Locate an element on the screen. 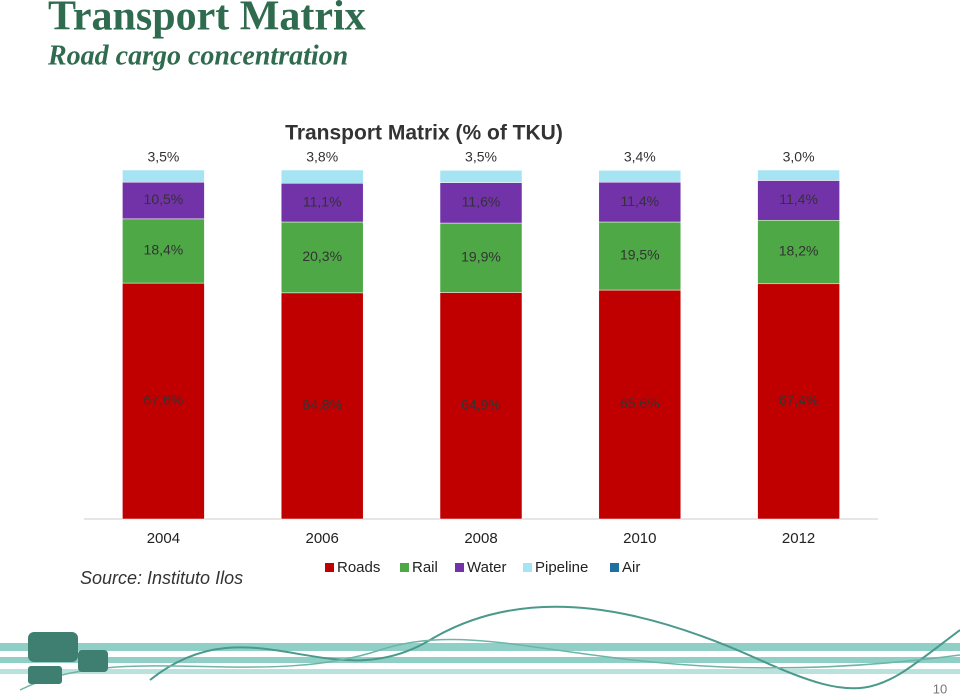  data-label: 3,0% is located at coordinates (799, 157).